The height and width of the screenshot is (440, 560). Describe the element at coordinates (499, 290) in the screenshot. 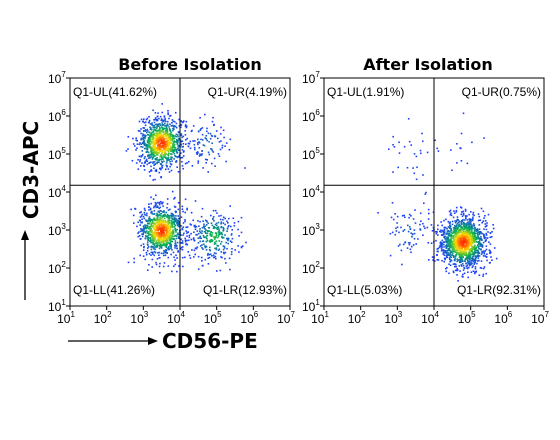

I see `quadrant-label-lr: Q1-LR(92.31%)` at that location.